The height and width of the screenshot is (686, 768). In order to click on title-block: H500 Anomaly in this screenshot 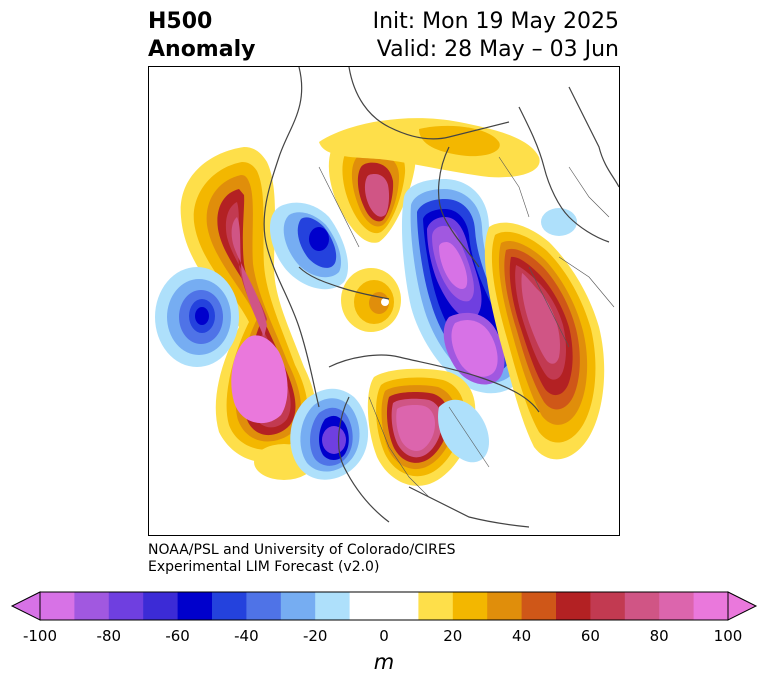, I will do `click(201, 36)`.